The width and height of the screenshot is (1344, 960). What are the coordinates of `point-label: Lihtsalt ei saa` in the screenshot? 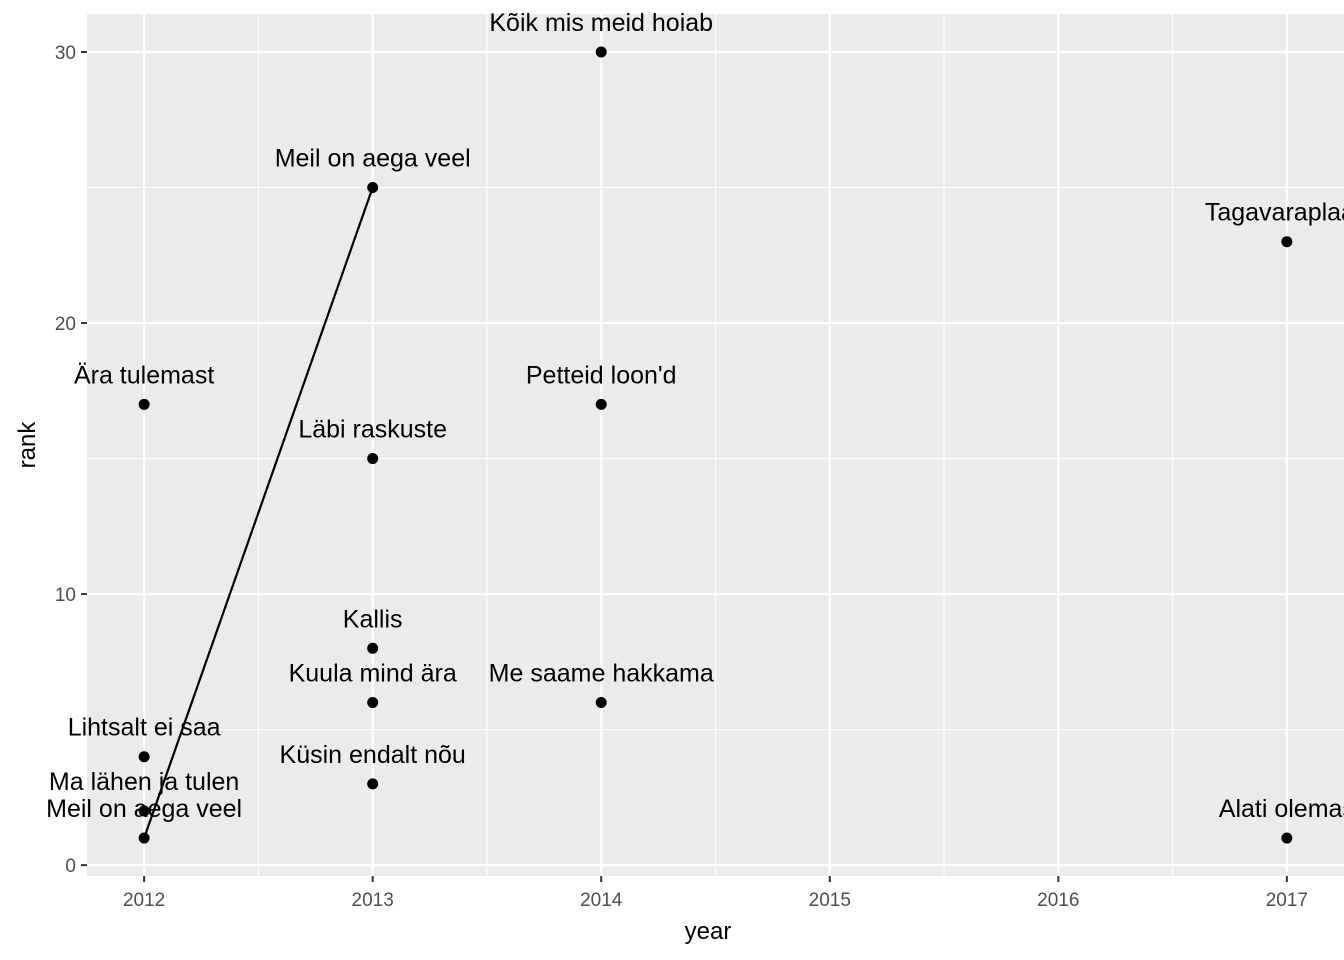 It's located at (144, 728).